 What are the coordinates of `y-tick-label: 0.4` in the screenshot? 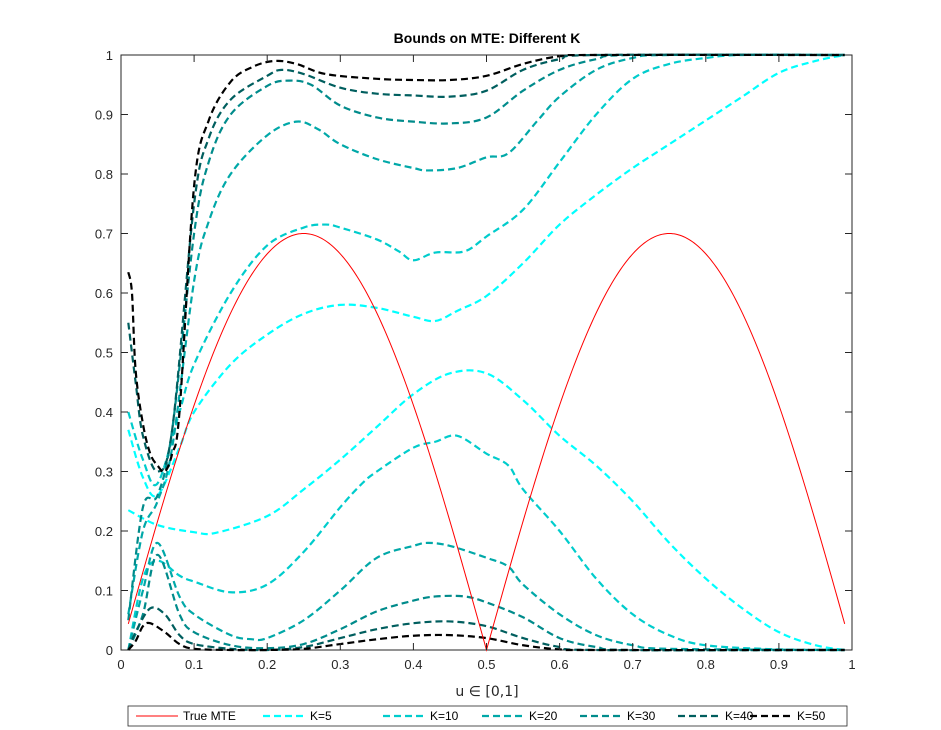 It's located at (104, 412).